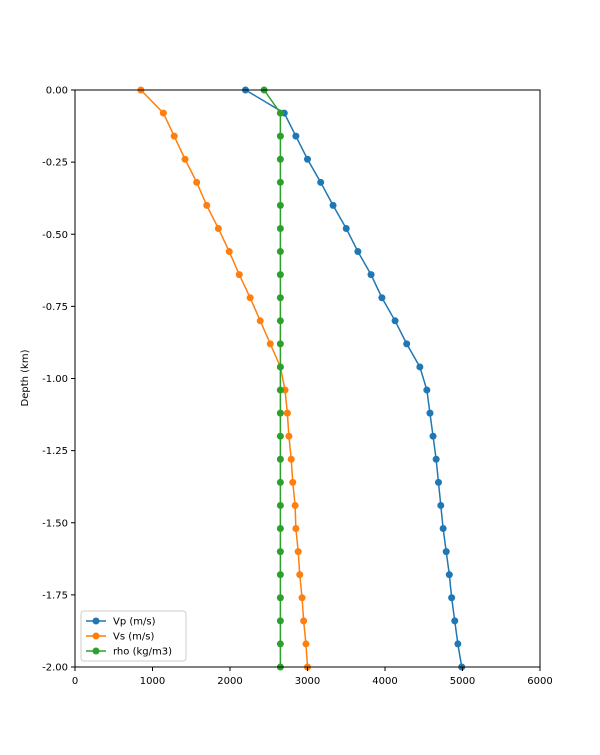  I want to click on x-axis: 0 1000 2000 3000 4000 5000 6000, so click(312, 677).